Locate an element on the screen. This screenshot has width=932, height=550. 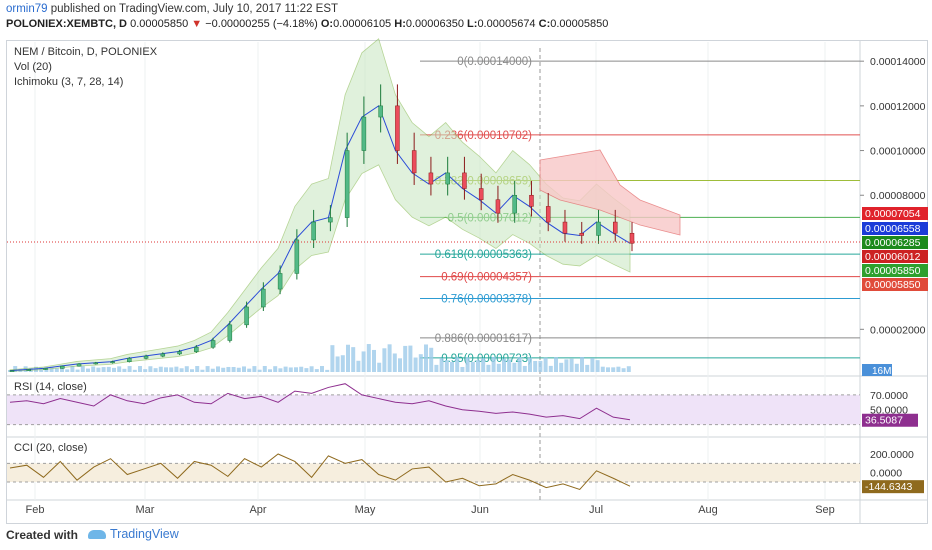
cci-value-badge is located at coordinates (893, 487).